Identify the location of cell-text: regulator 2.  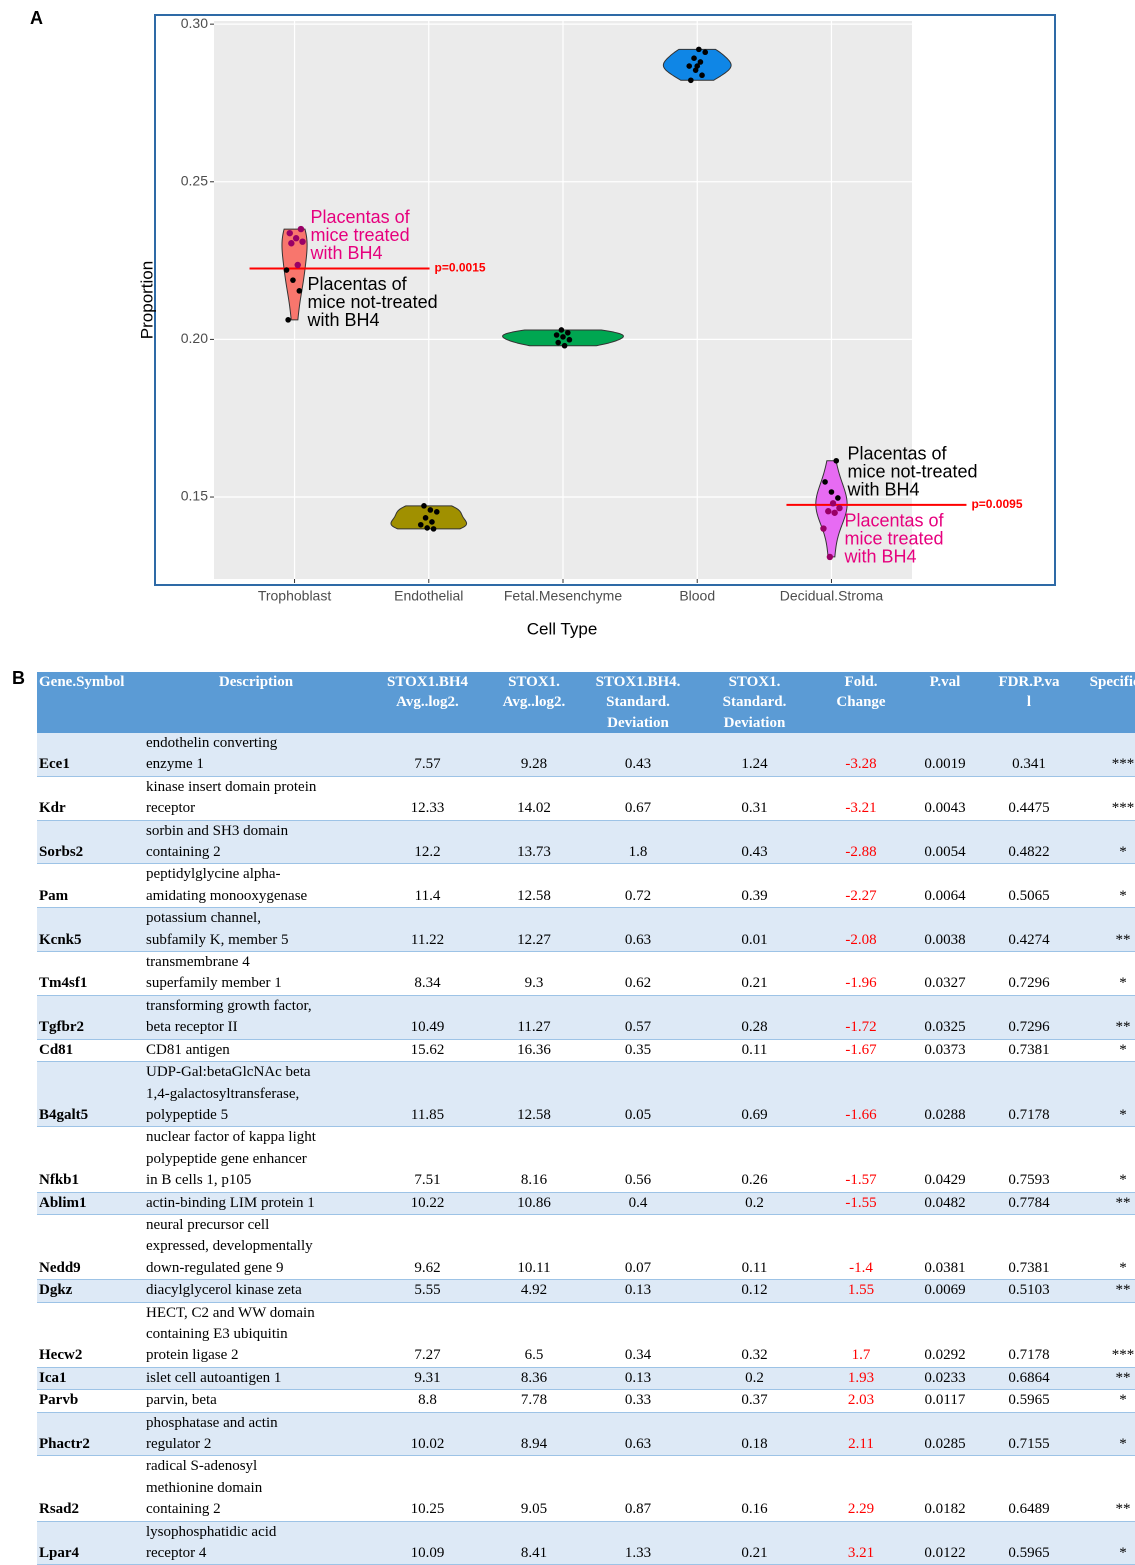
(179, 1444).